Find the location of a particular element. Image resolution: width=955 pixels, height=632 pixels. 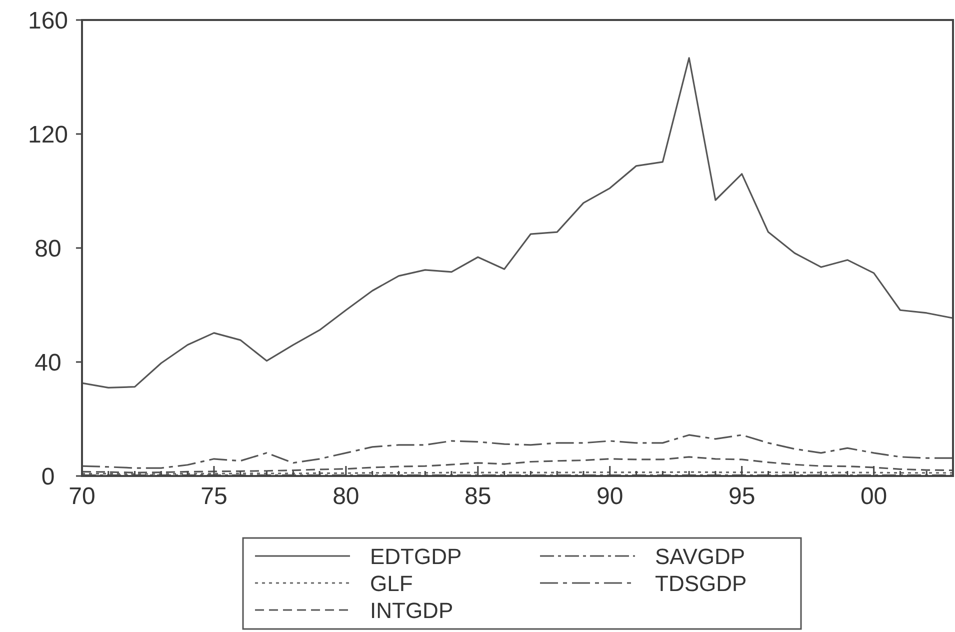

y-tick-label: 40 is located at coordinates (48, 362).